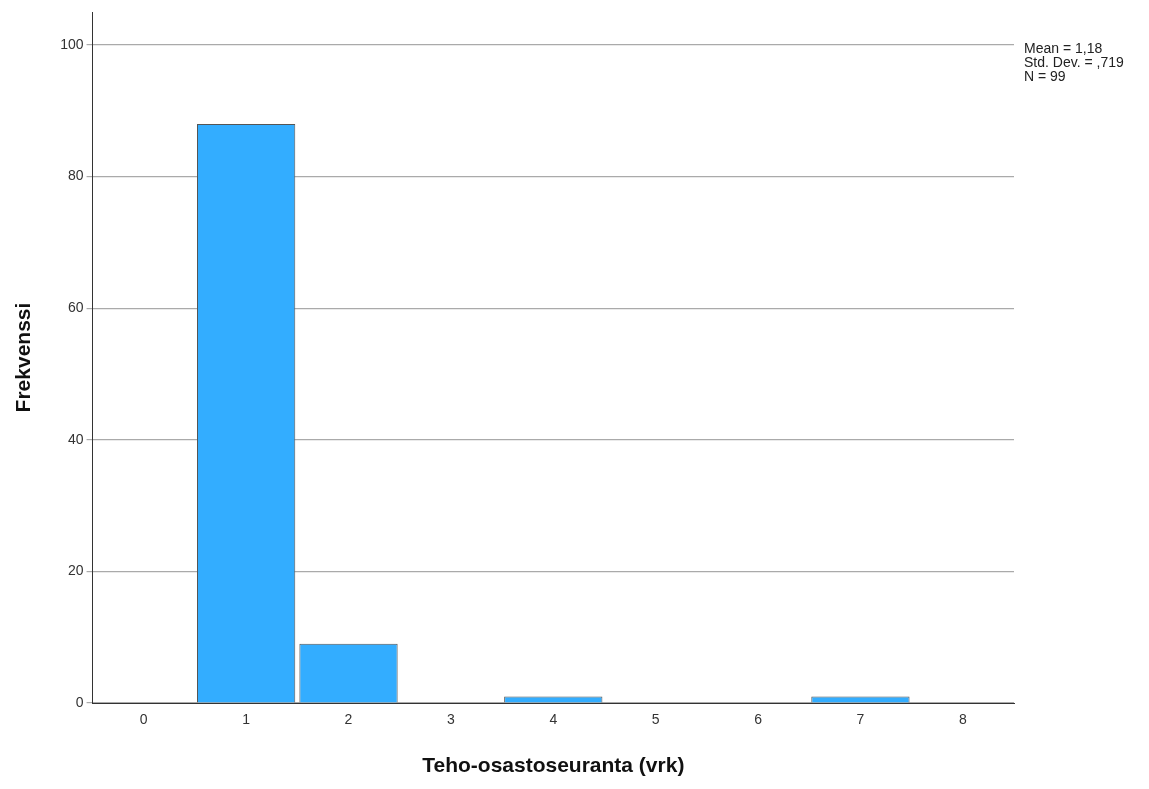 The image size is (1149, 789). What do you see at coordinates (79, 701) in the screenshot?
I see `y-tick-label: 0` at bounding box center [79, 701].